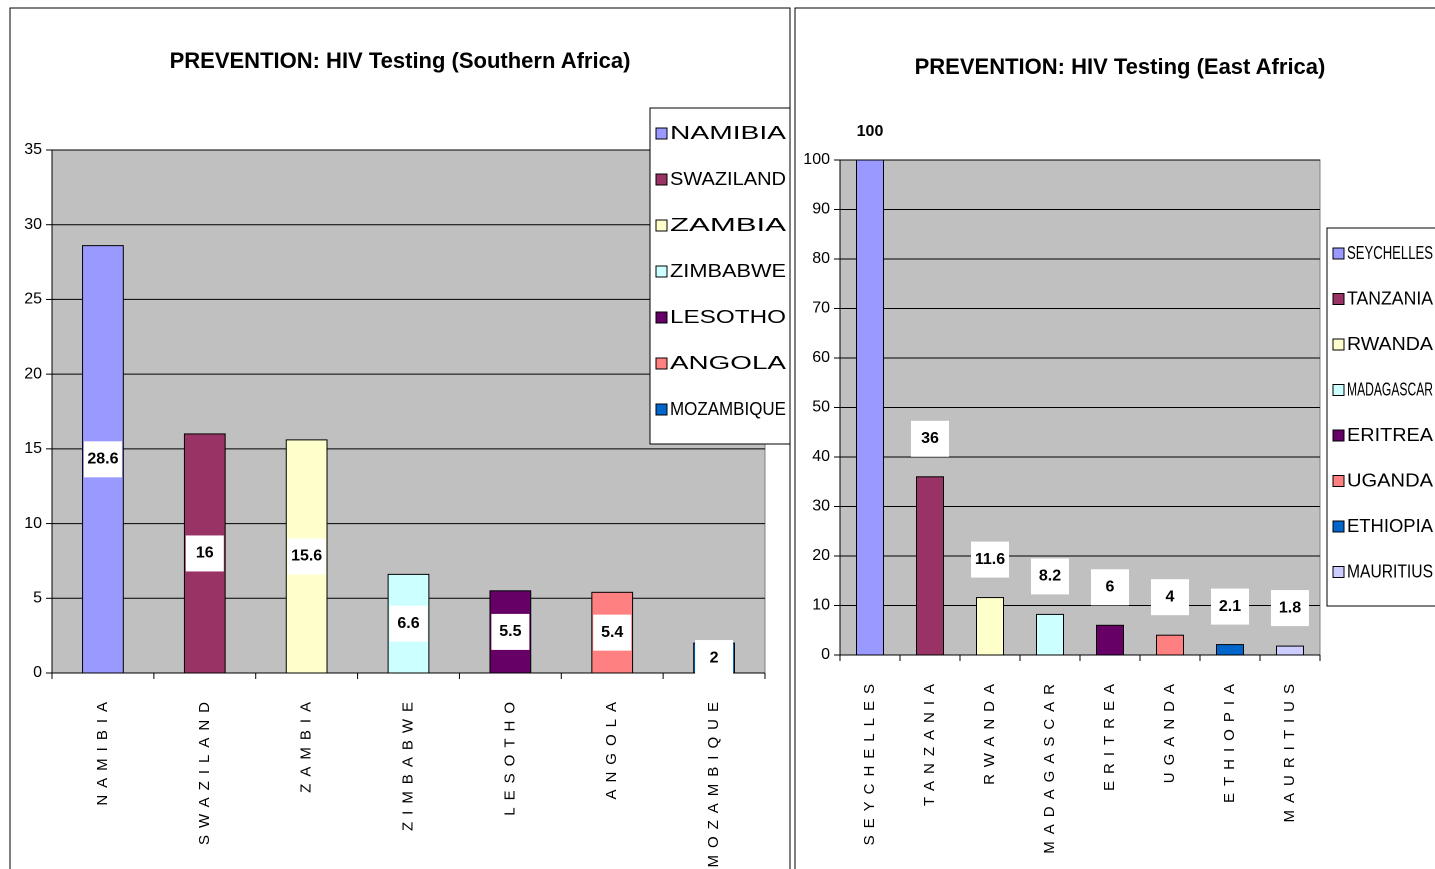 This screenshot has height=869, width=1435. What do you see at coordinates (407, 763) in the screenshot?
I see `x-tick-label: ZIMBABWE` at bounding box center [407, 763].